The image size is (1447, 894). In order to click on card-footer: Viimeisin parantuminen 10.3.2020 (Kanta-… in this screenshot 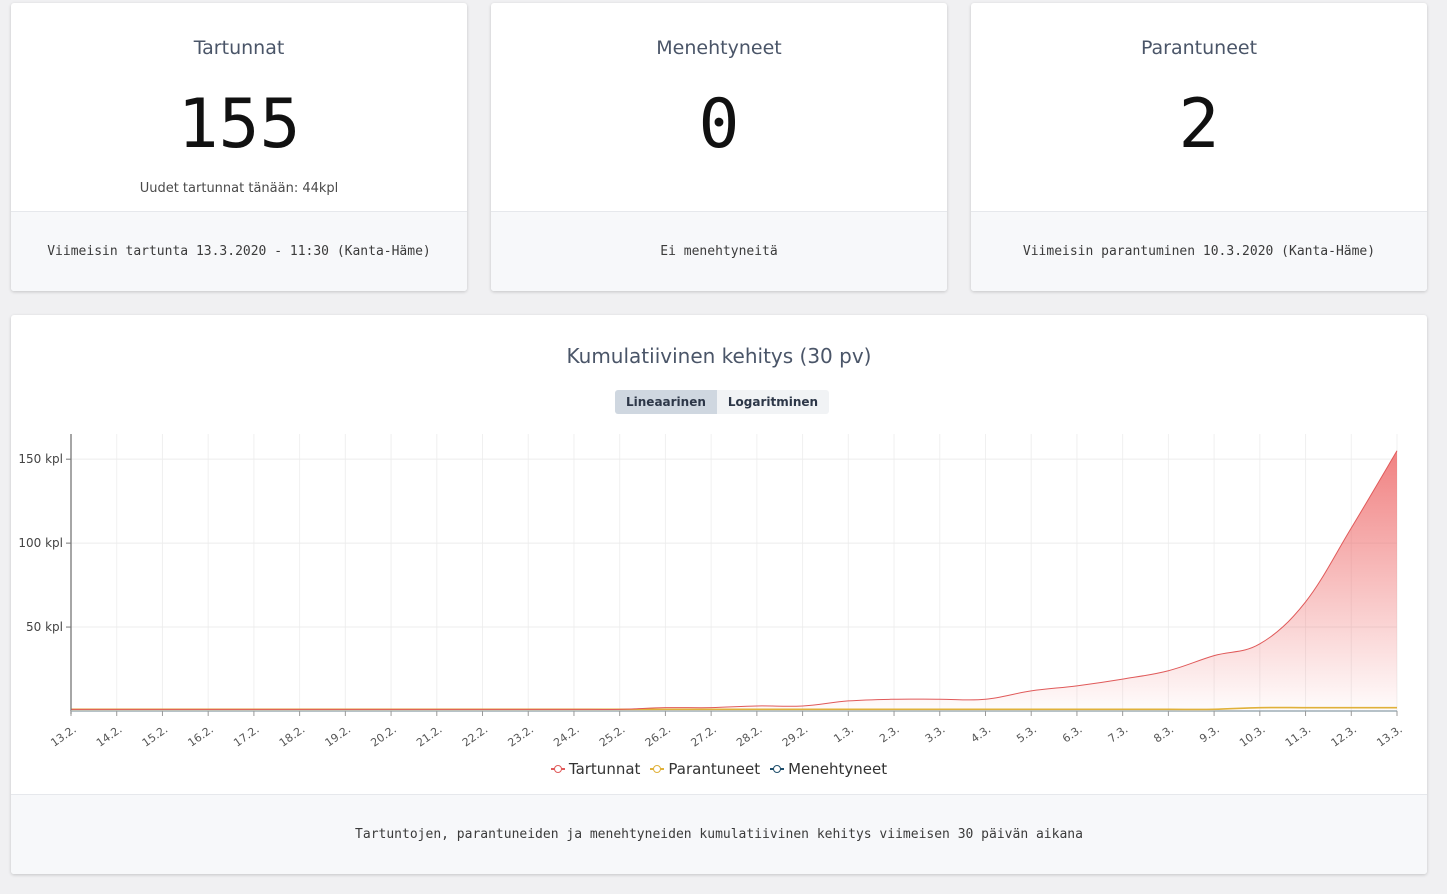, I will do `click(1199, 251)`.